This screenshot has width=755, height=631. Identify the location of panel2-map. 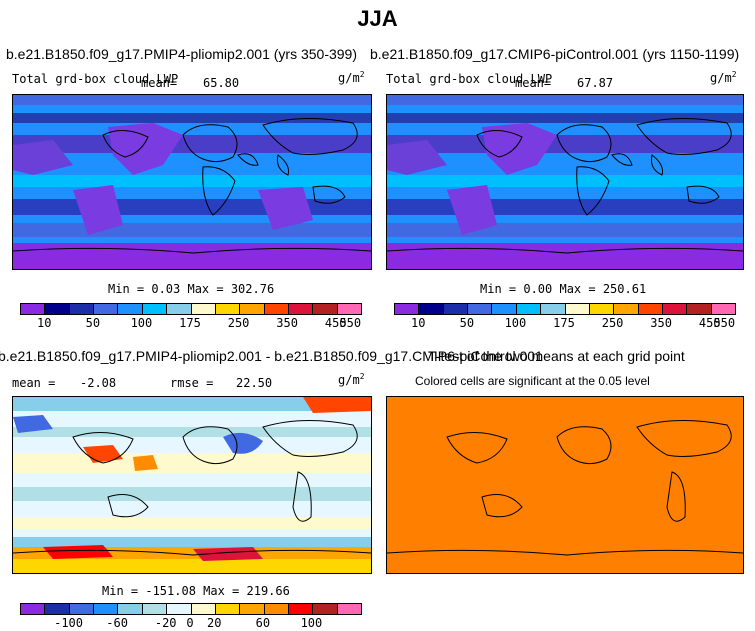
(565, 182).